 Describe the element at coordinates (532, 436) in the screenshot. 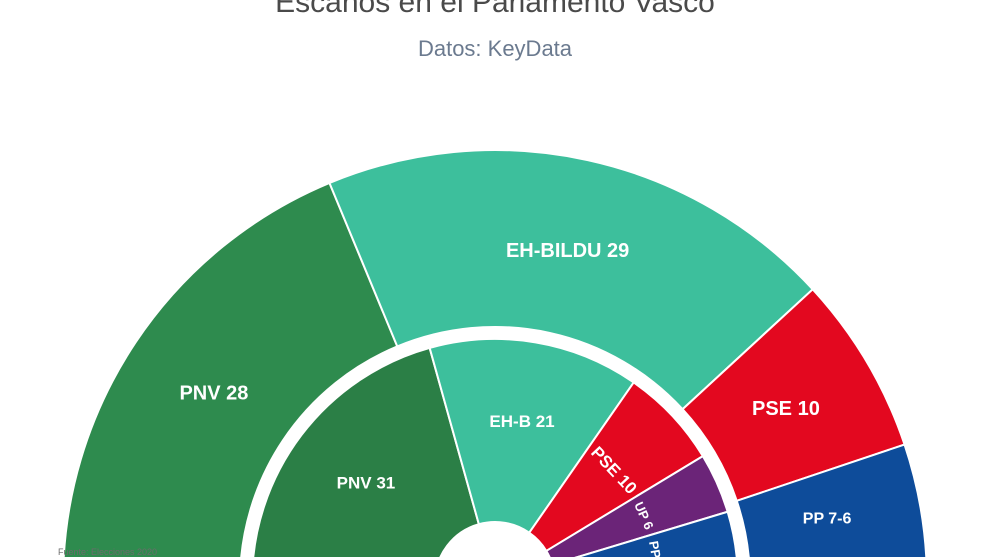

I see `inner-slice-eh-b` at that location.